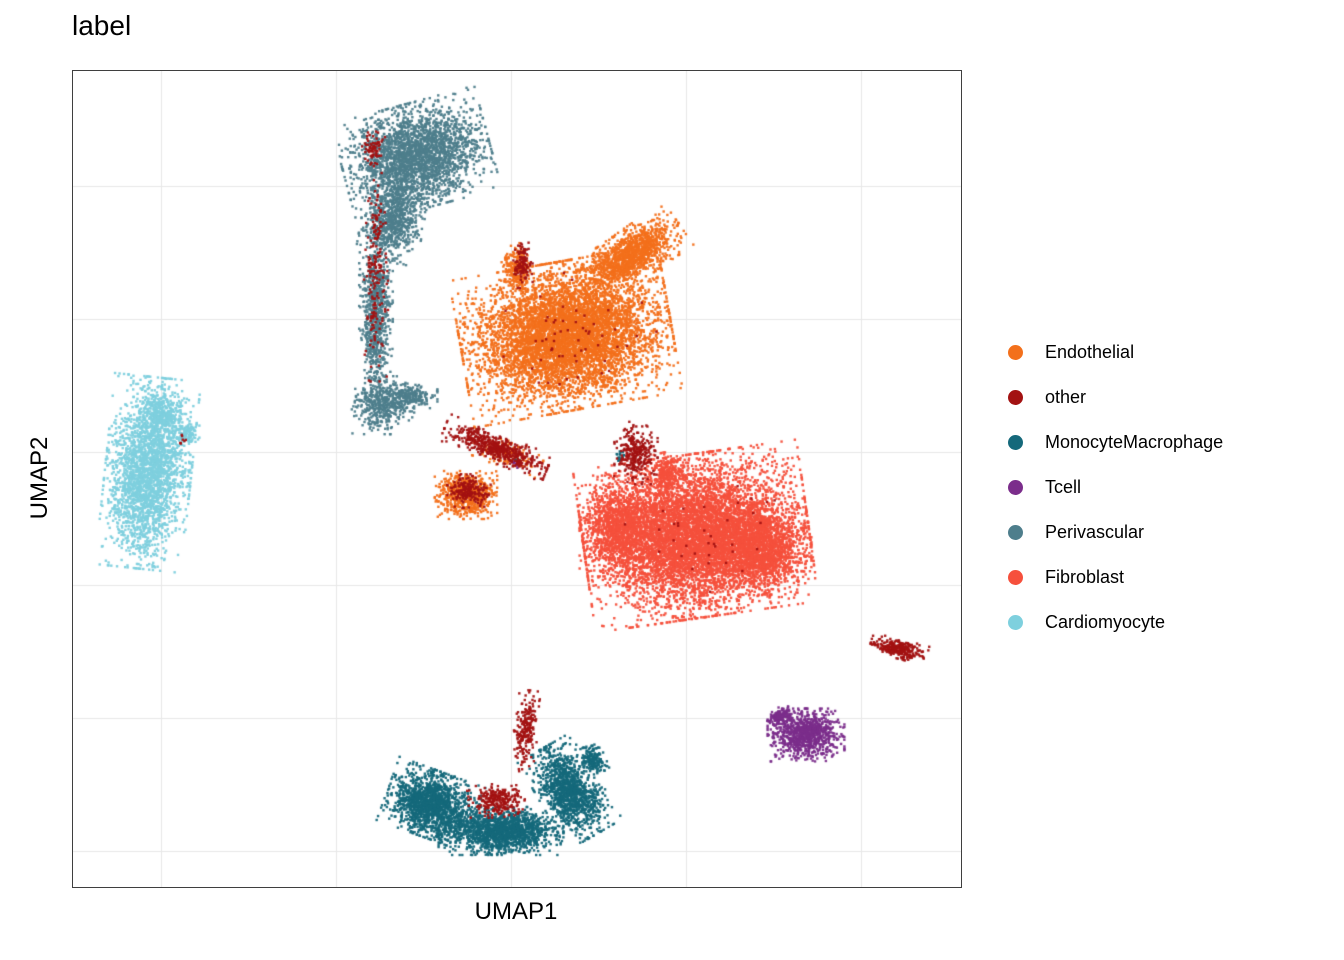  What do you see at coordinates (1105, 622) in the screenshot?
I see `legend-label: Cardiomyocyte` at bounding box center [1105, 622].